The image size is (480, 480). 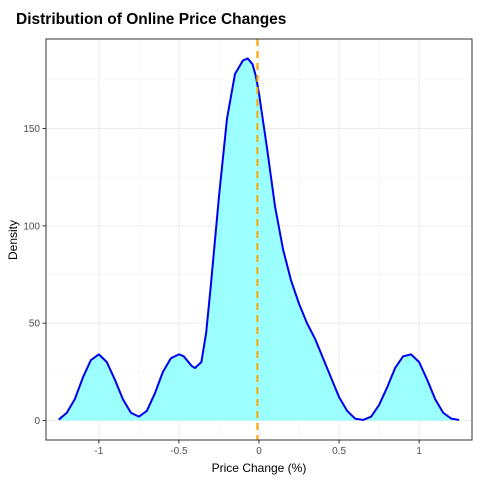 What do you see at coordinates (179, 451) in the screenshot?
I see `x-tick-label: -0.5` at bounding box center [179, 451].